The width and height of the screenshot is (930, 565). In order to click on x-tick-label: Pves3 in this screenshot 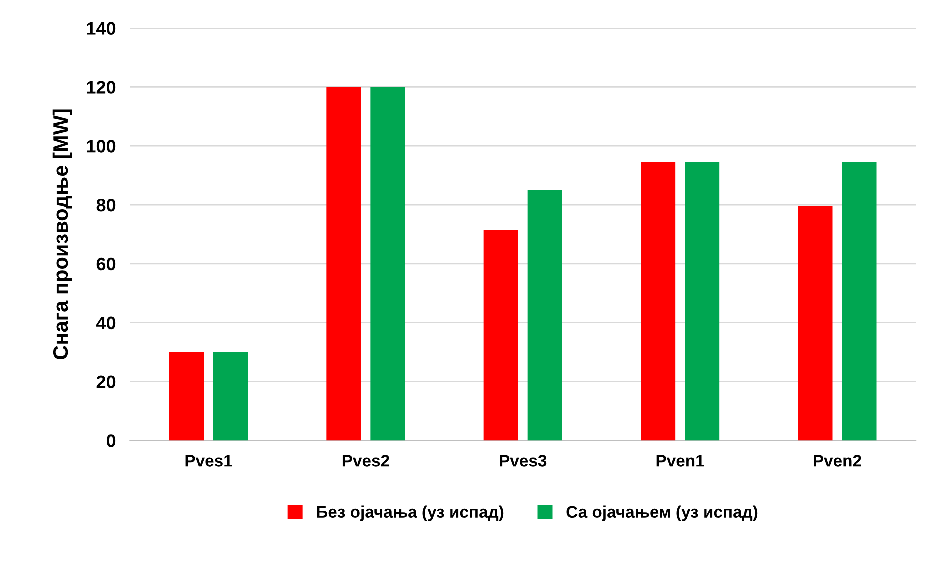, I will do `click(523, 461)`.